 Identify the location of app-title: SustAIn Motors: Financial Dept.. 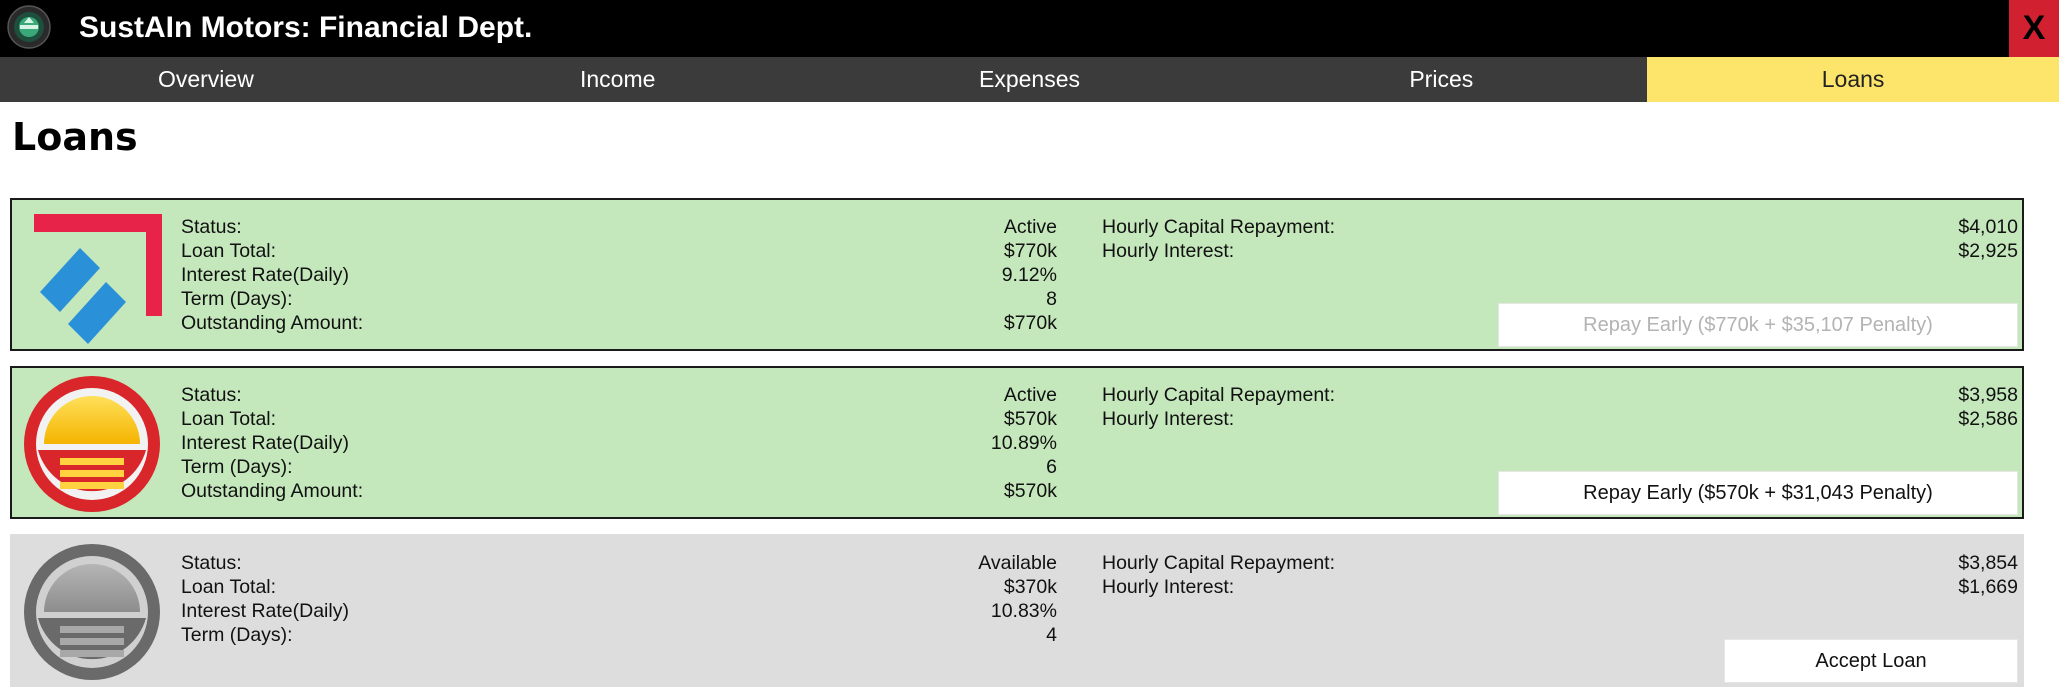
(306, 27).